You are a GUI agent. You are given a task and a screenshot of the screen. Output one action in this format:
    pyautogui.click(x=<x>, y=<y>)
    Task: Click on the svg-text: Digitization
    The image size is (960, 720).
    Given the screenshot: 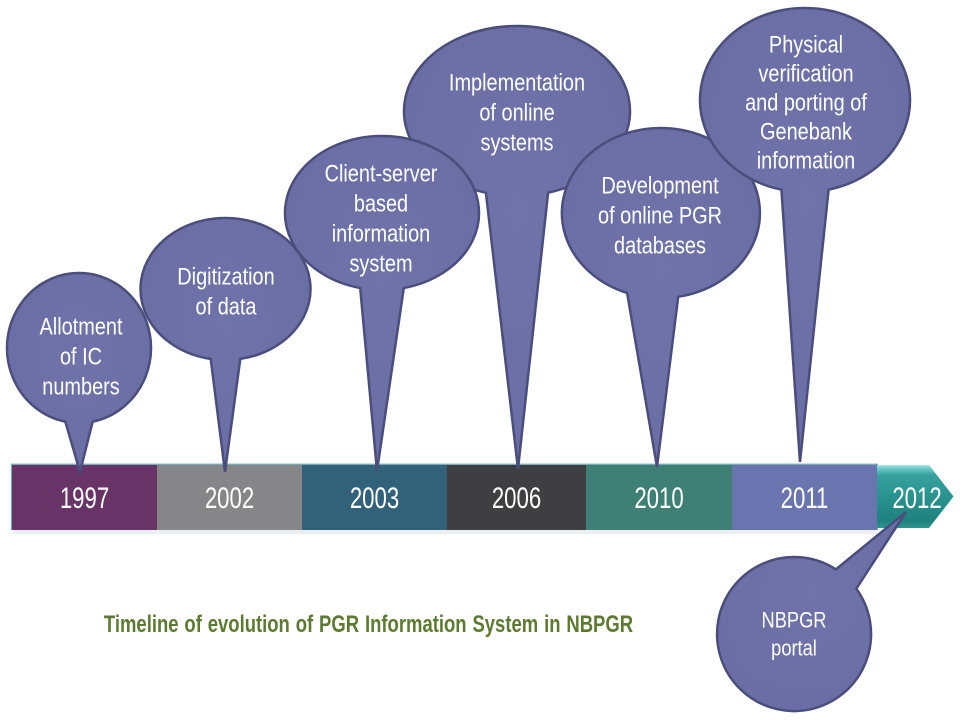 What is the action you would take?
    pyautogui.click(x=225, y=276)
    